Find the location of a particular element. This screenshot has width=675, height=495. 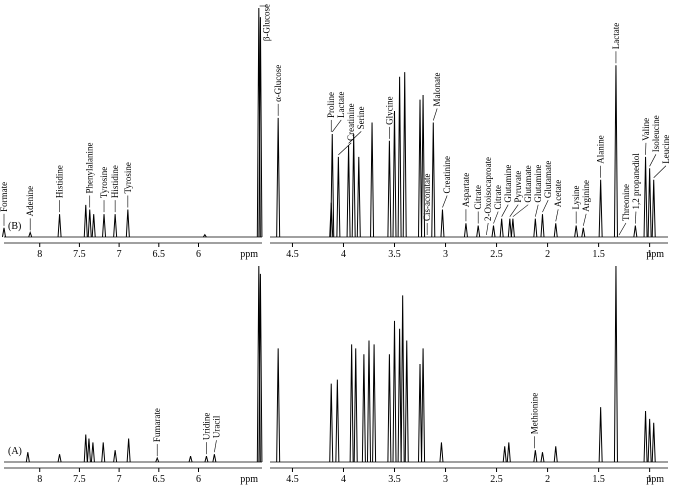

x-tick-label: 2 is located at coordinates (547, 254).